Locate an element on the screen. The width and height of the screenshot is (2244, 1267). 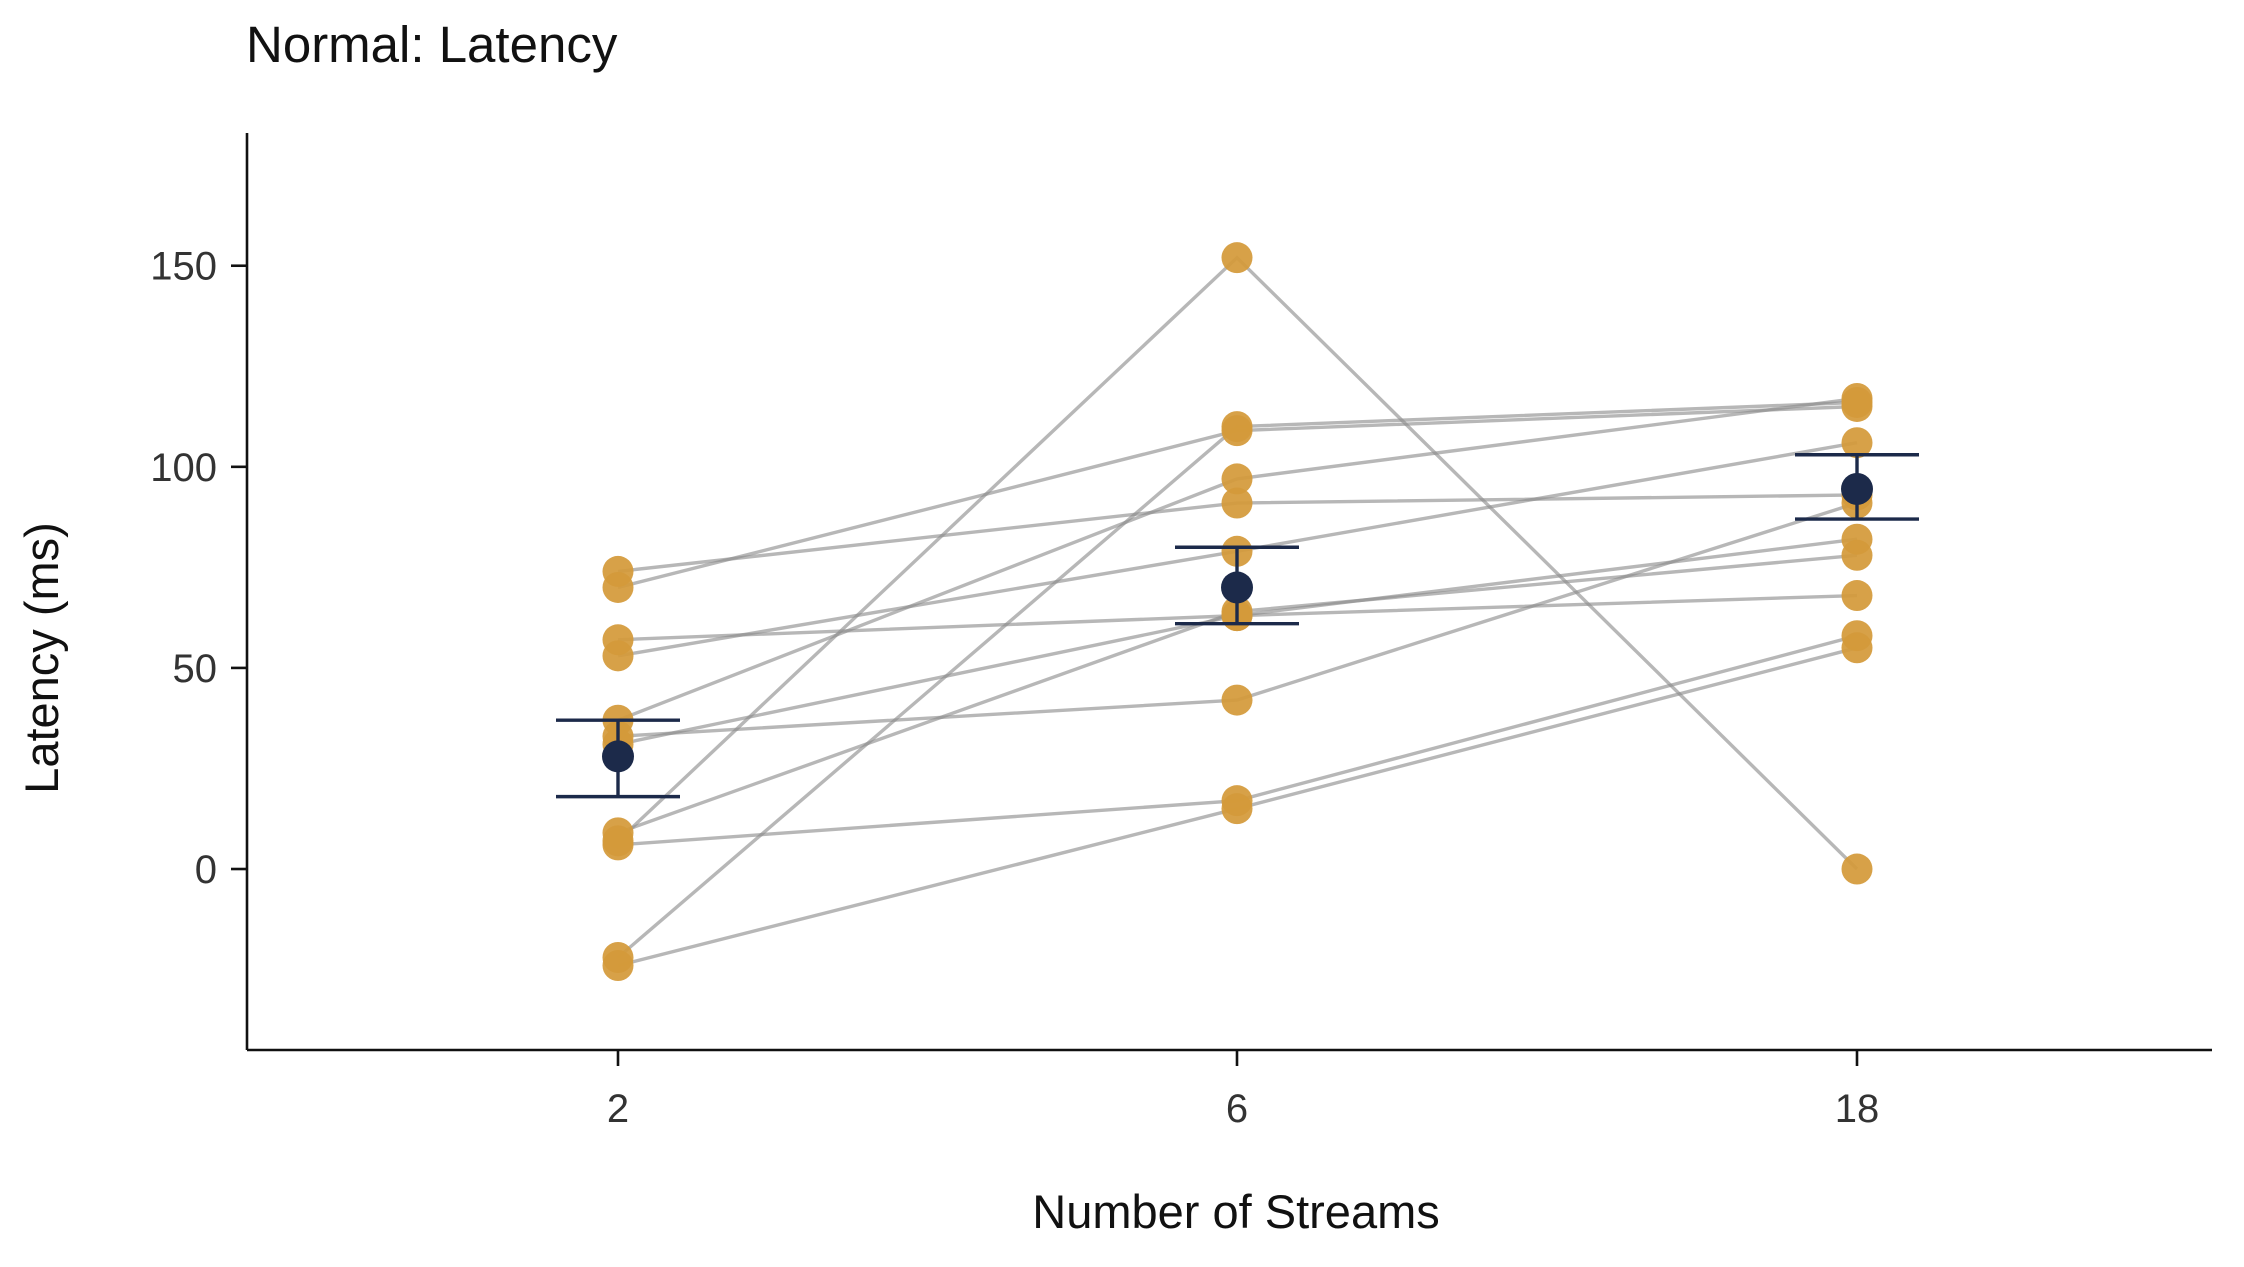
y-tick-label: 50 is located at coordinates (195, 669).